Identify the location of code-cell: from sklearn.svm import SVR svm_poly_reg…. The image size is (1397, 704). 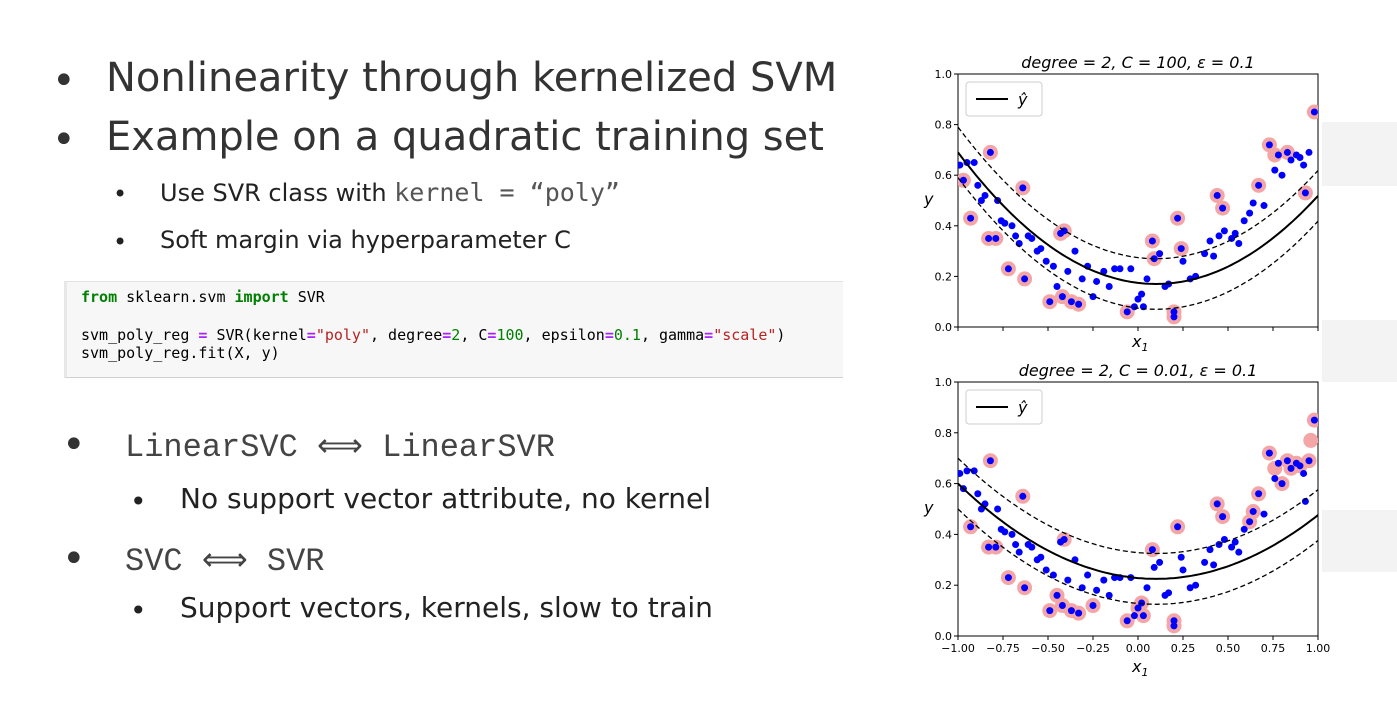
(453, 329).